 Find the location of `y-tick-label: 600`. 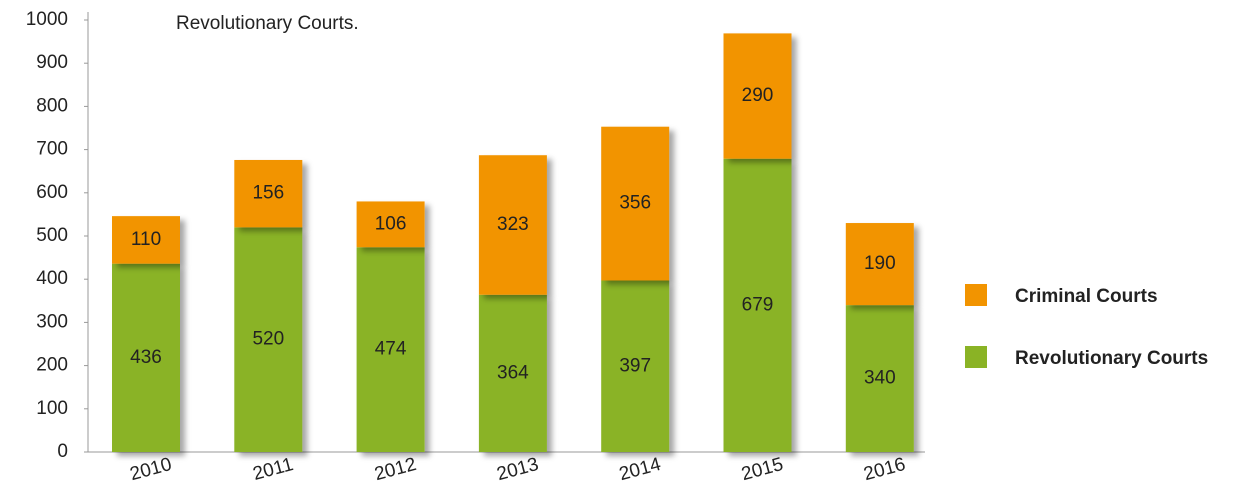

y-tick-label: 600 is located at coordinates (52, 192).